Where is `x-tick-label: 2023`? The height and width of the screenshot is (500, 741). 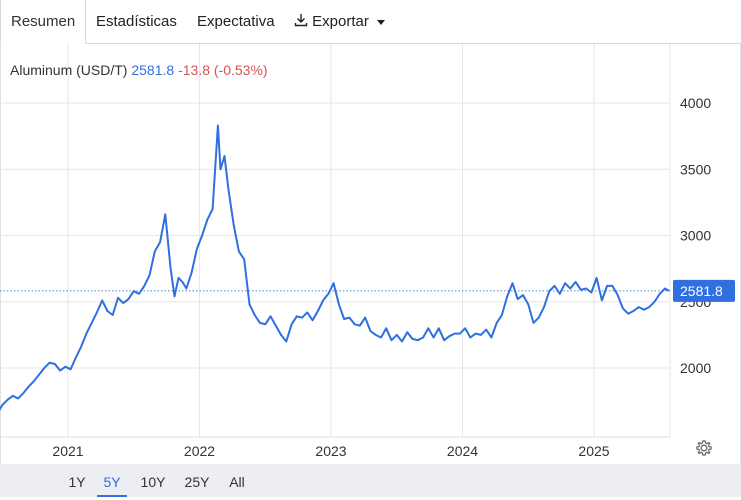
x-tick-label: 2023 is located at coordinates (330, 451).